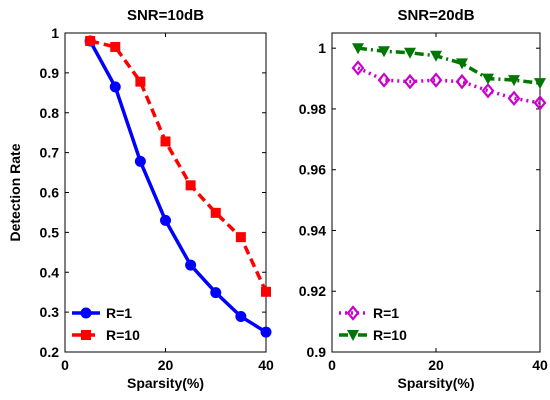 The height and width of the screenshot is (400, 550). Describe the element at coordinates (50, 352) in the screenshot. I see `y-tick-label: 0.2` at that location.